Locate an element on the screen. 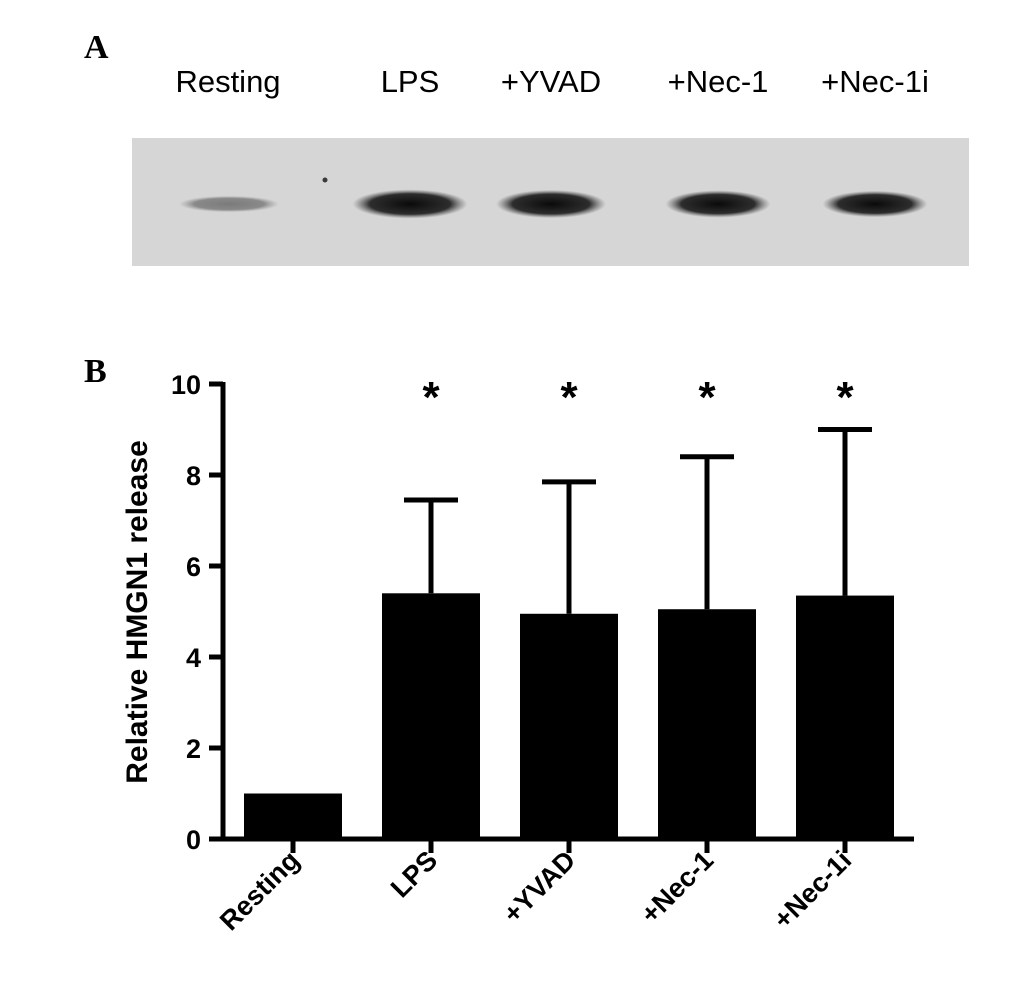  bar-resting is located at coordinates (293, 816).